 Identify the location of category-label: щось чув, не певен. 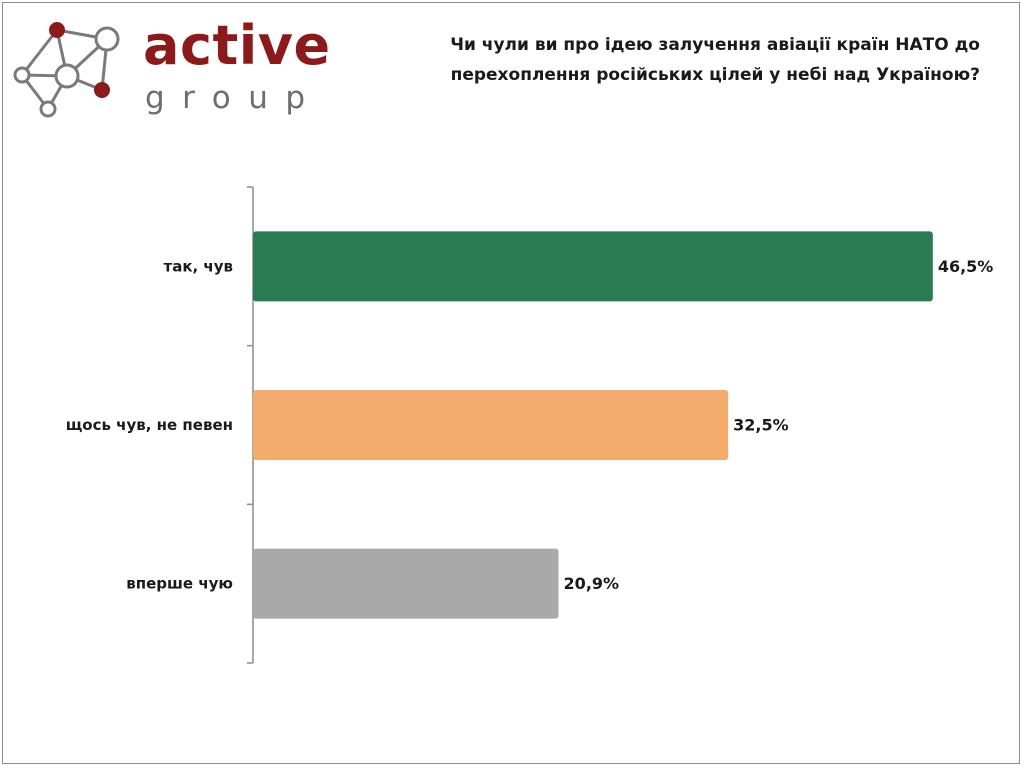
(149, 425).